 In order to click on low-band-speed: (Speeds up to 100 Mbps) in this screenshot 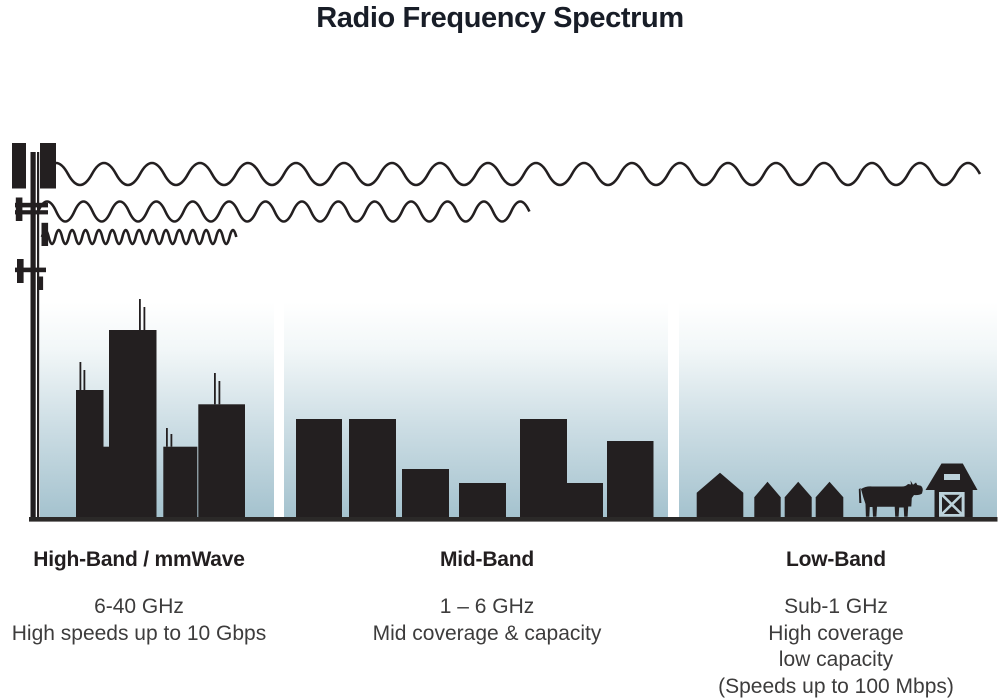, I will do `click(836, 686)`.